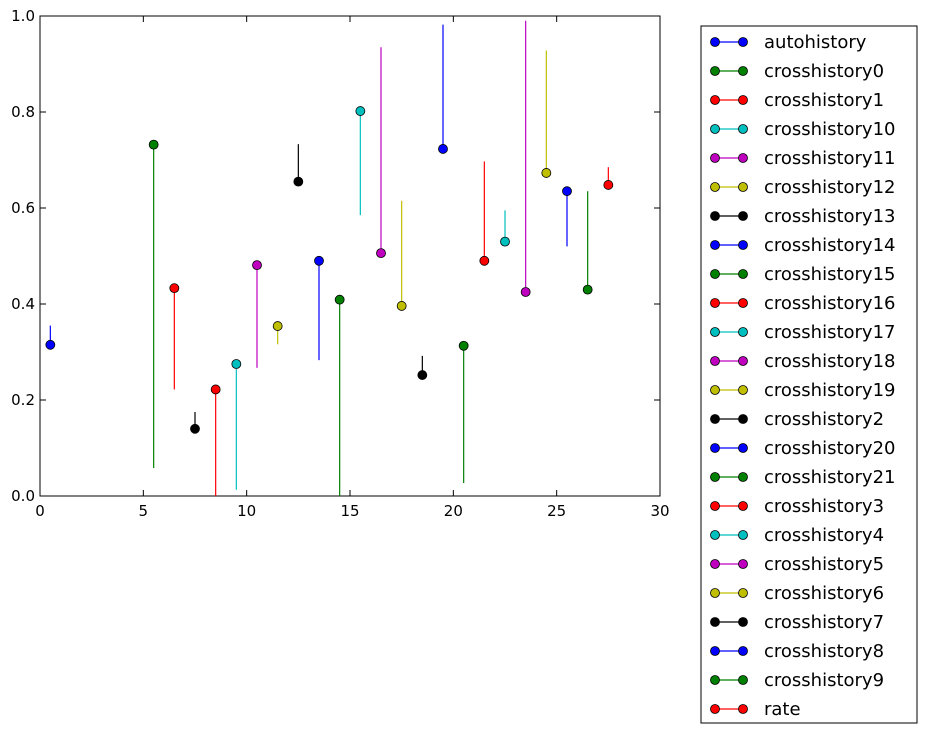  I want to click on legend-label-crosshistory5: crosshistory5, so click(824, 564).